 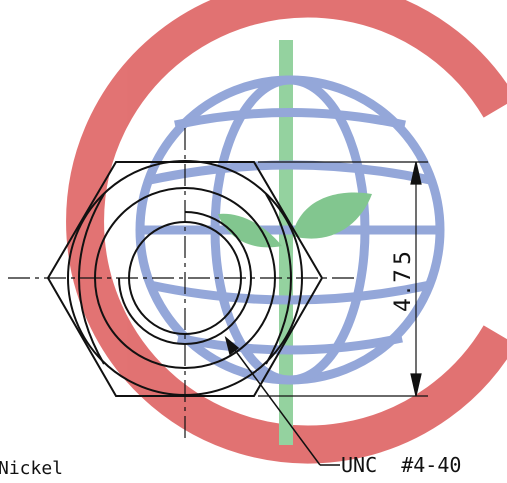 What do you see at coordinates (332, 215) in the screenshot?
I see `watermark-leaf-right-icon` at bounding box center [332, 215].